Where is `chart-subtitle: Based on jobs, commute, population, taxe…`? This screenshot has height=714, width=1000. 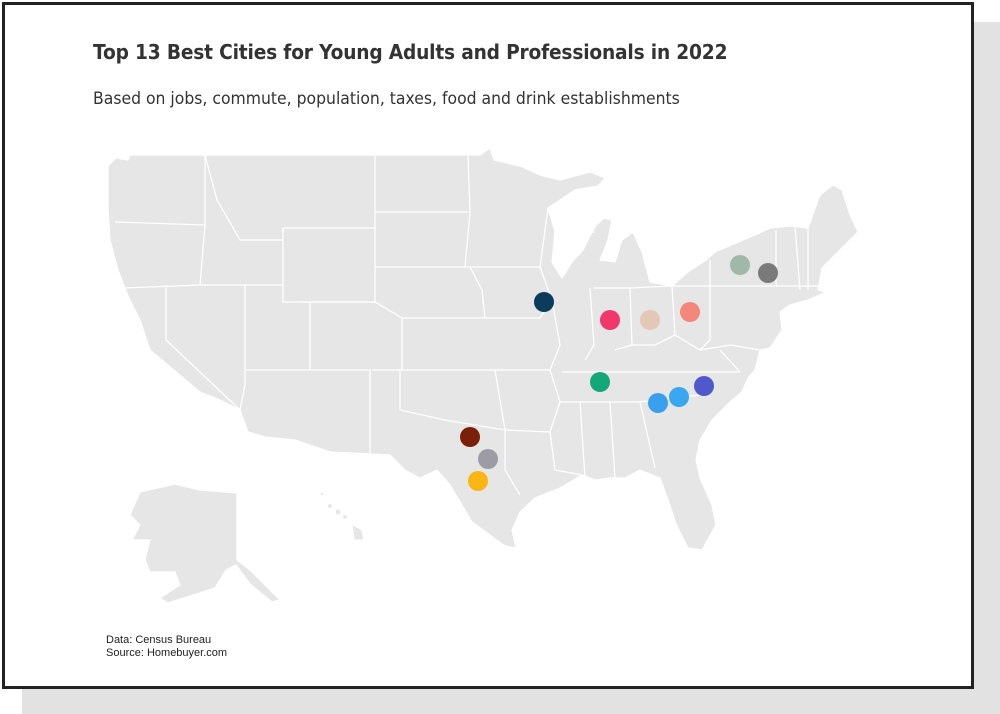 chart-subtitle: Based on jobs, commute, population, taxe… is located at coordinates (386, 99).